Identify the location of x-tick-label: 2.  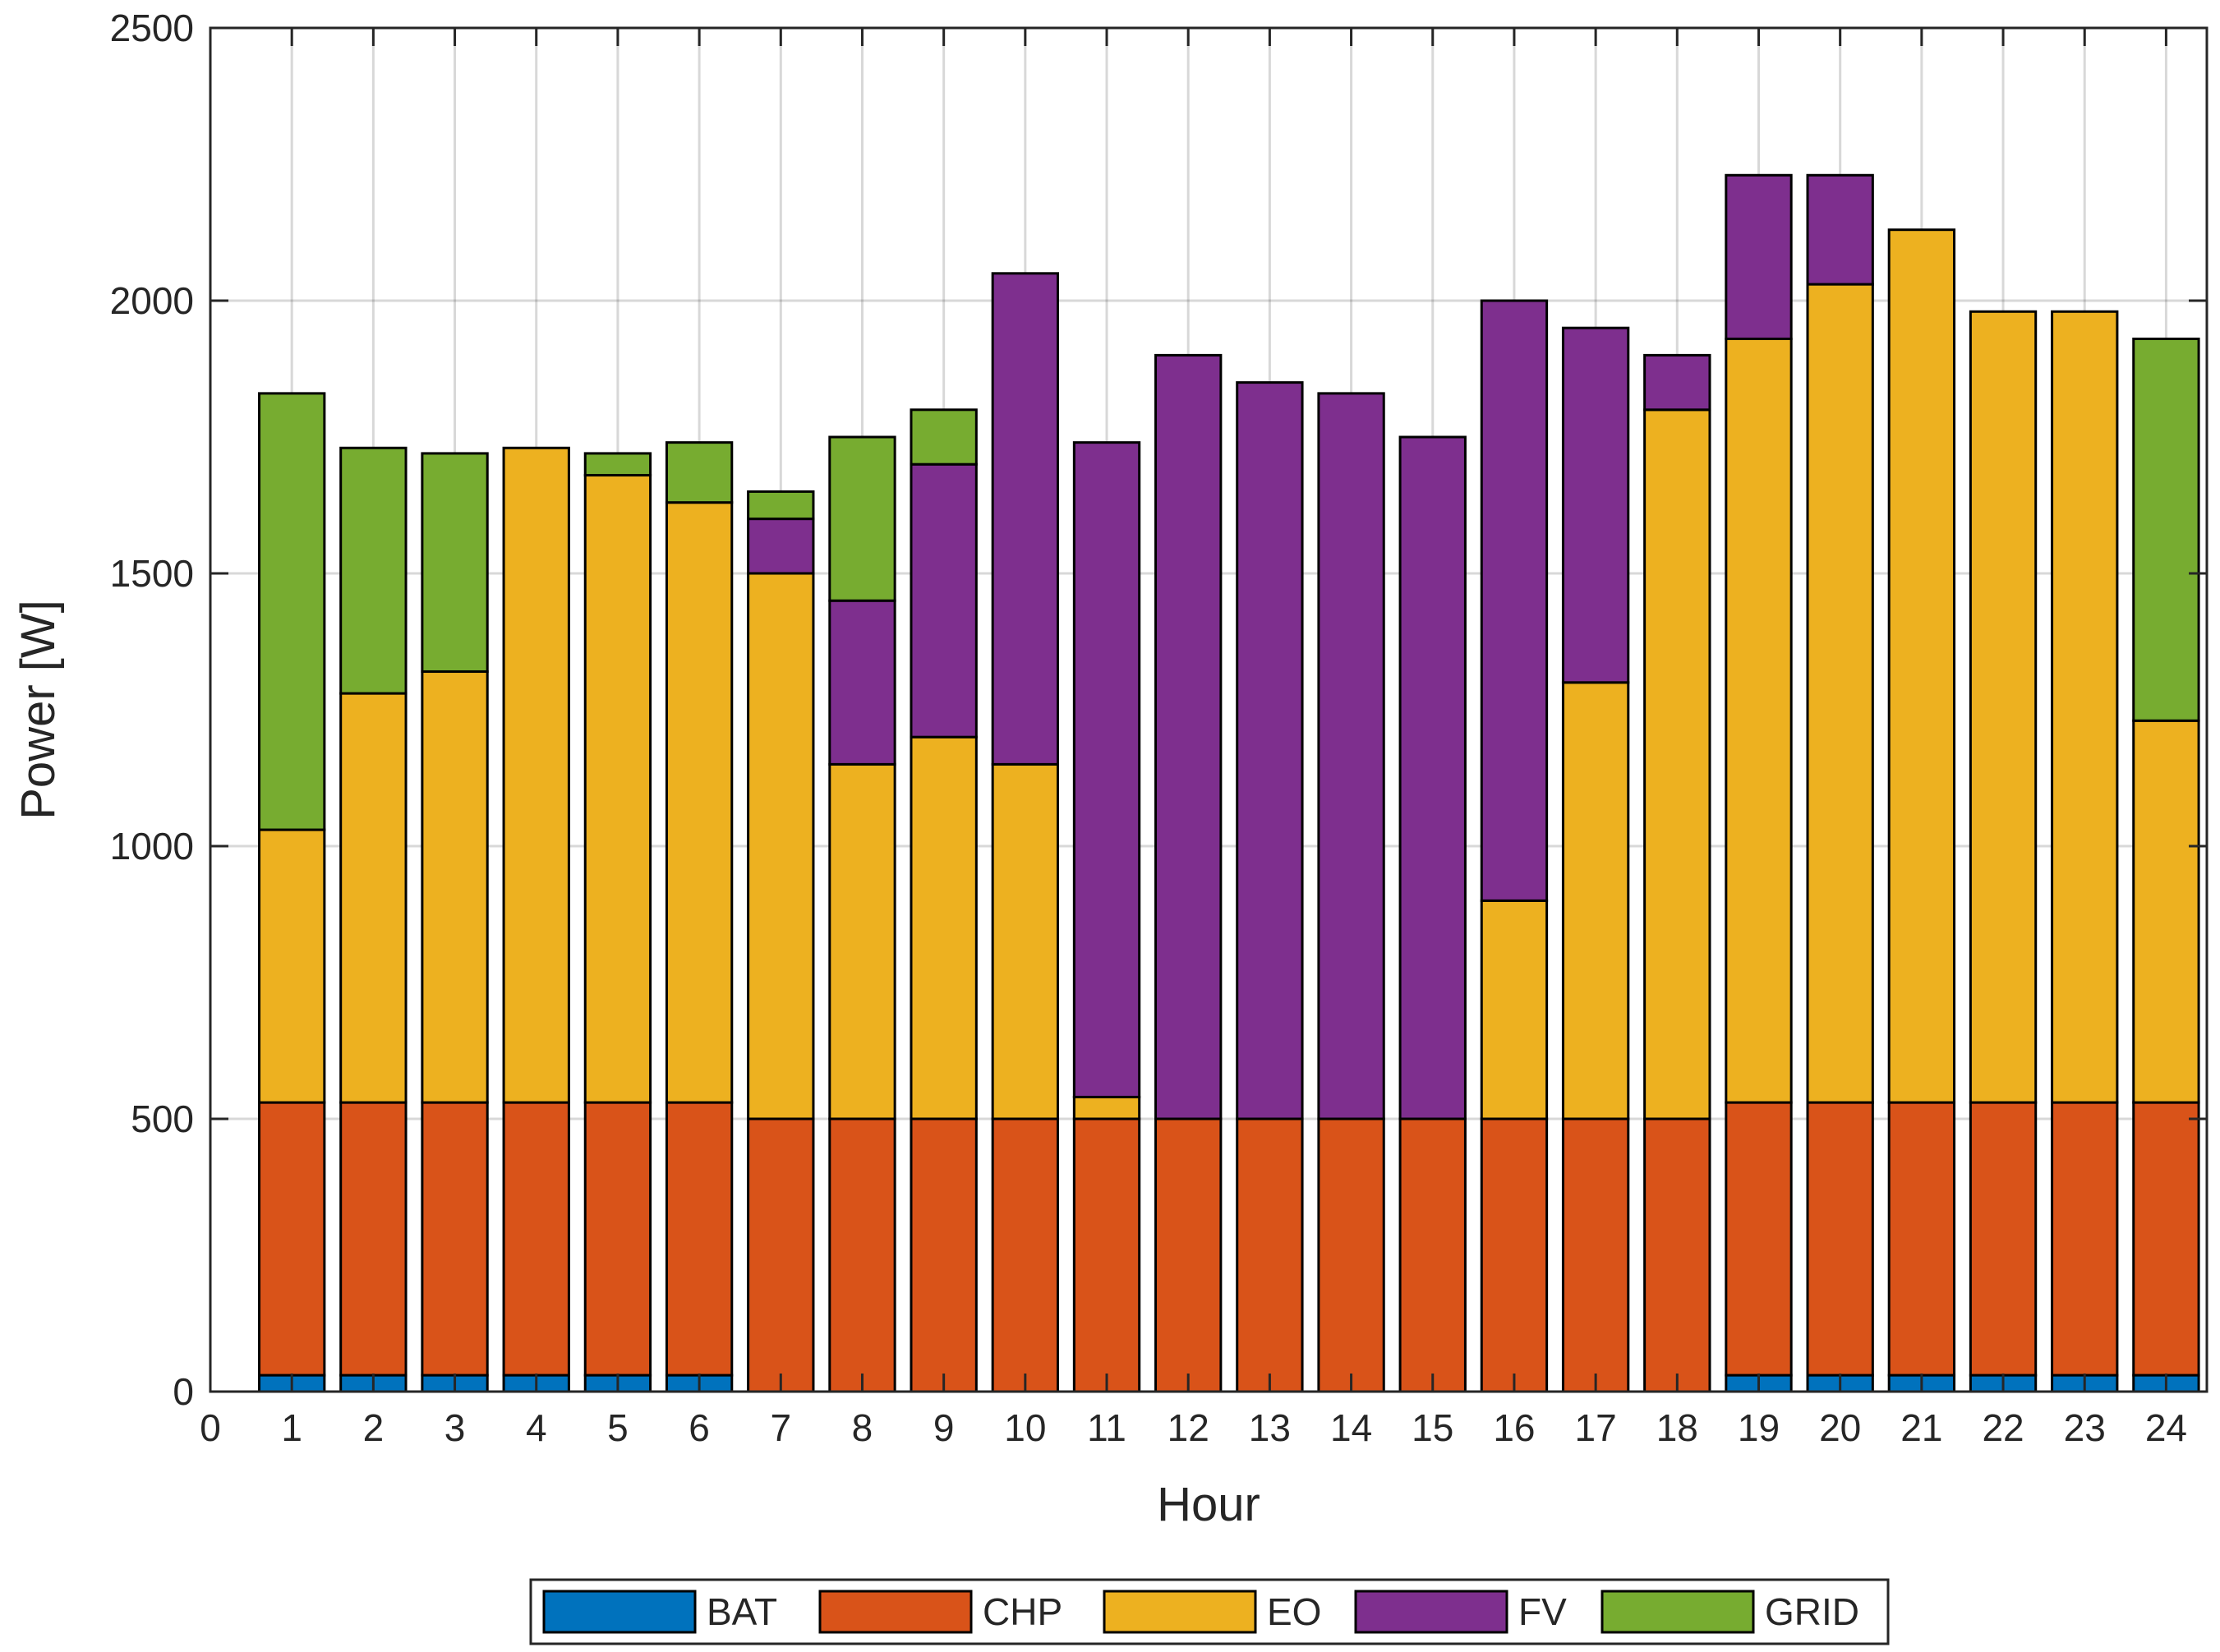
(374, 1428).